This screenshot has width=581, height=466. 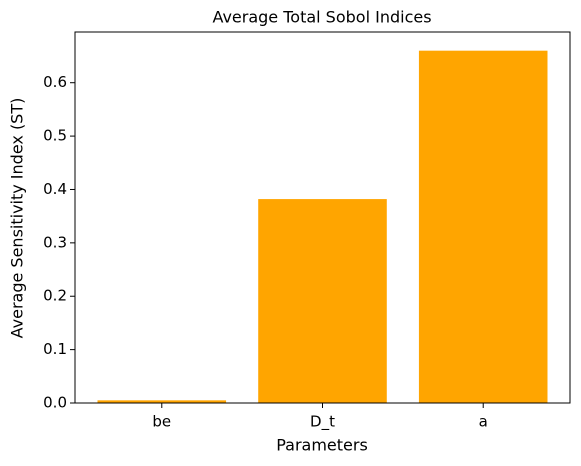 I want to click on y-tick-label: 0.1, so click(x=55, y=349).